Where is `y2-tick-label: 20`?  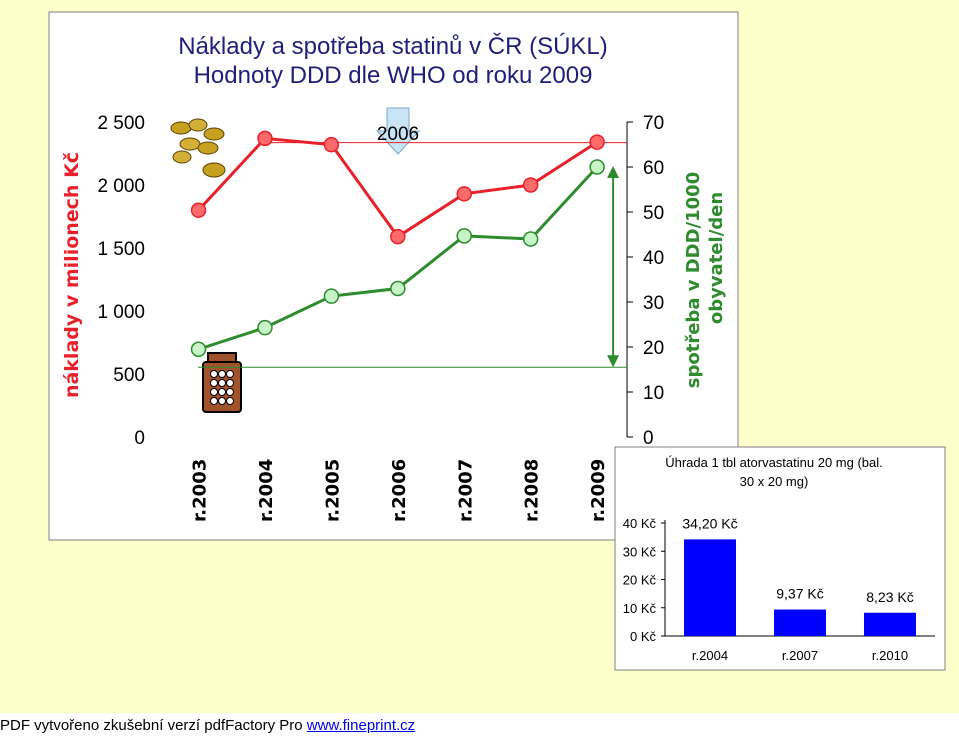
y2-tick-label: 20 is located at coordinates (653, 348).